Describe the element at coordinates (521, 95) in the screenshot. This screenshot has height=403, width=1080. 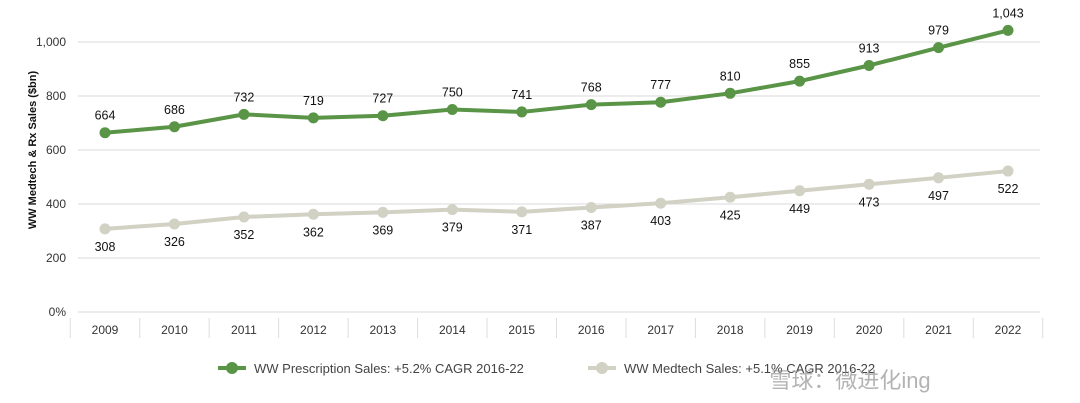
I see `prescription-data-label: 741` at that location.